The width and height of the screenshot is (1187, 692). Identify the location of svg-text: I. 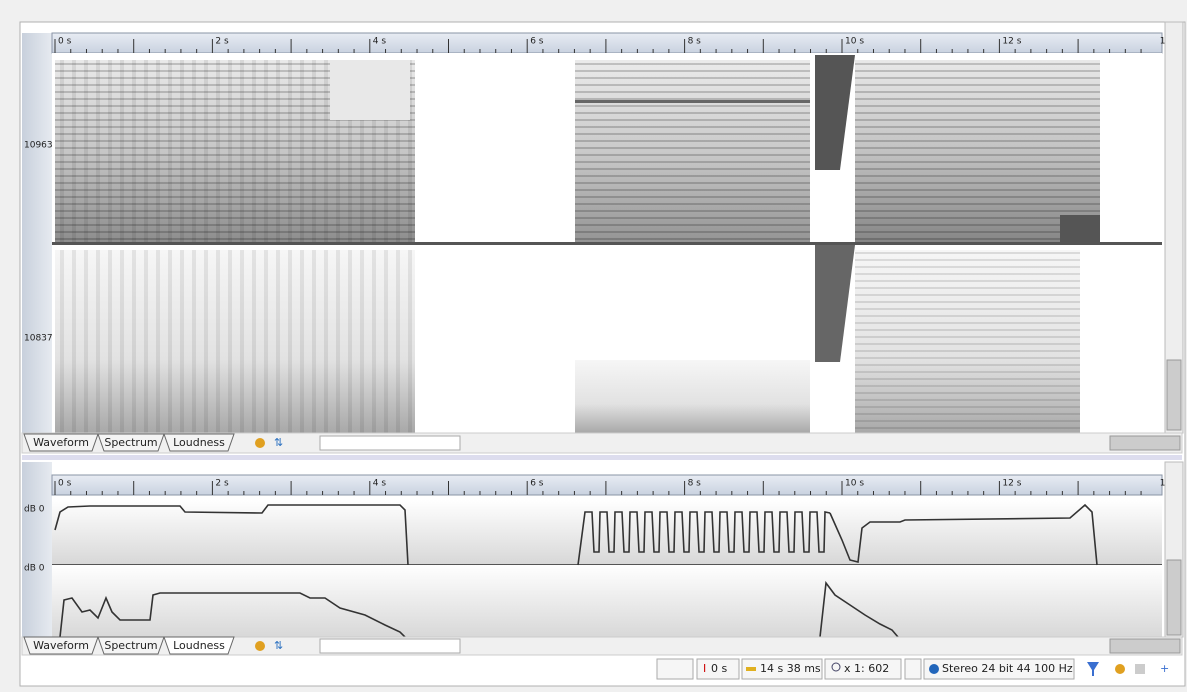
(704, 668).